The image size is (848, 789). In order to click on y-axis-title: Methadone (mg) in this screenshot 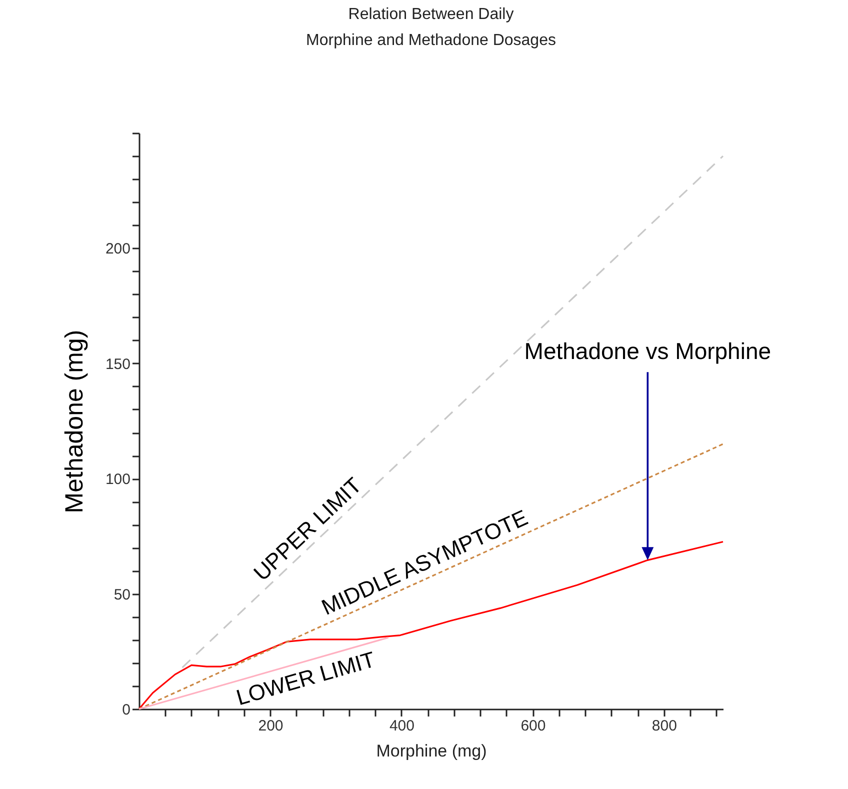, I will do `click(74, 422)`.